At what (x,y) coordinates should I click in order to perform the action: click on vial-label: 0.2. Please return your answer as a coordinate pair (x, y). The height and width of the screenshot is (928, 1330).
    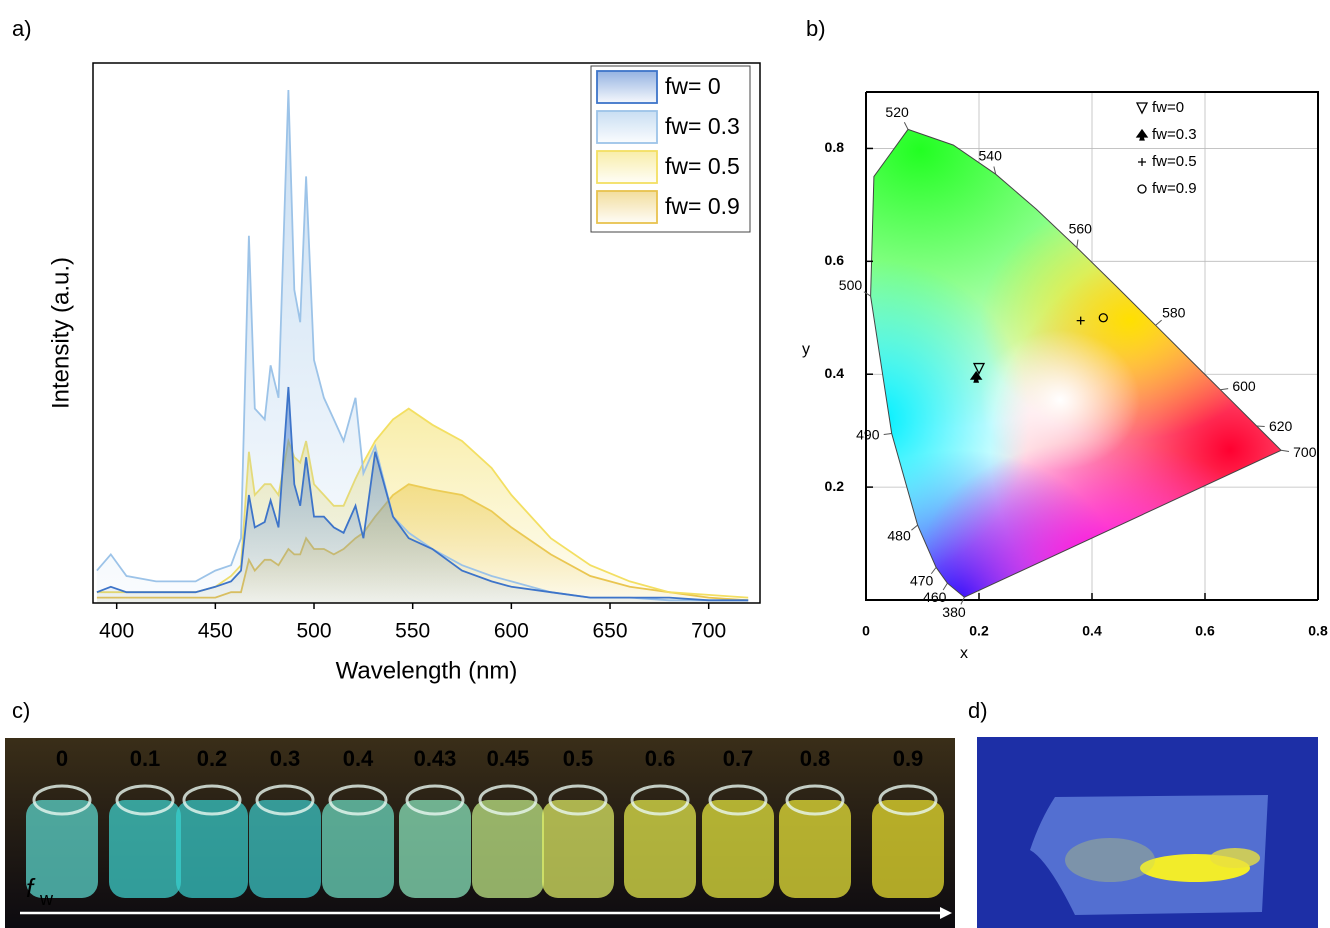
    Looking at the image, I should click on (212, 758).